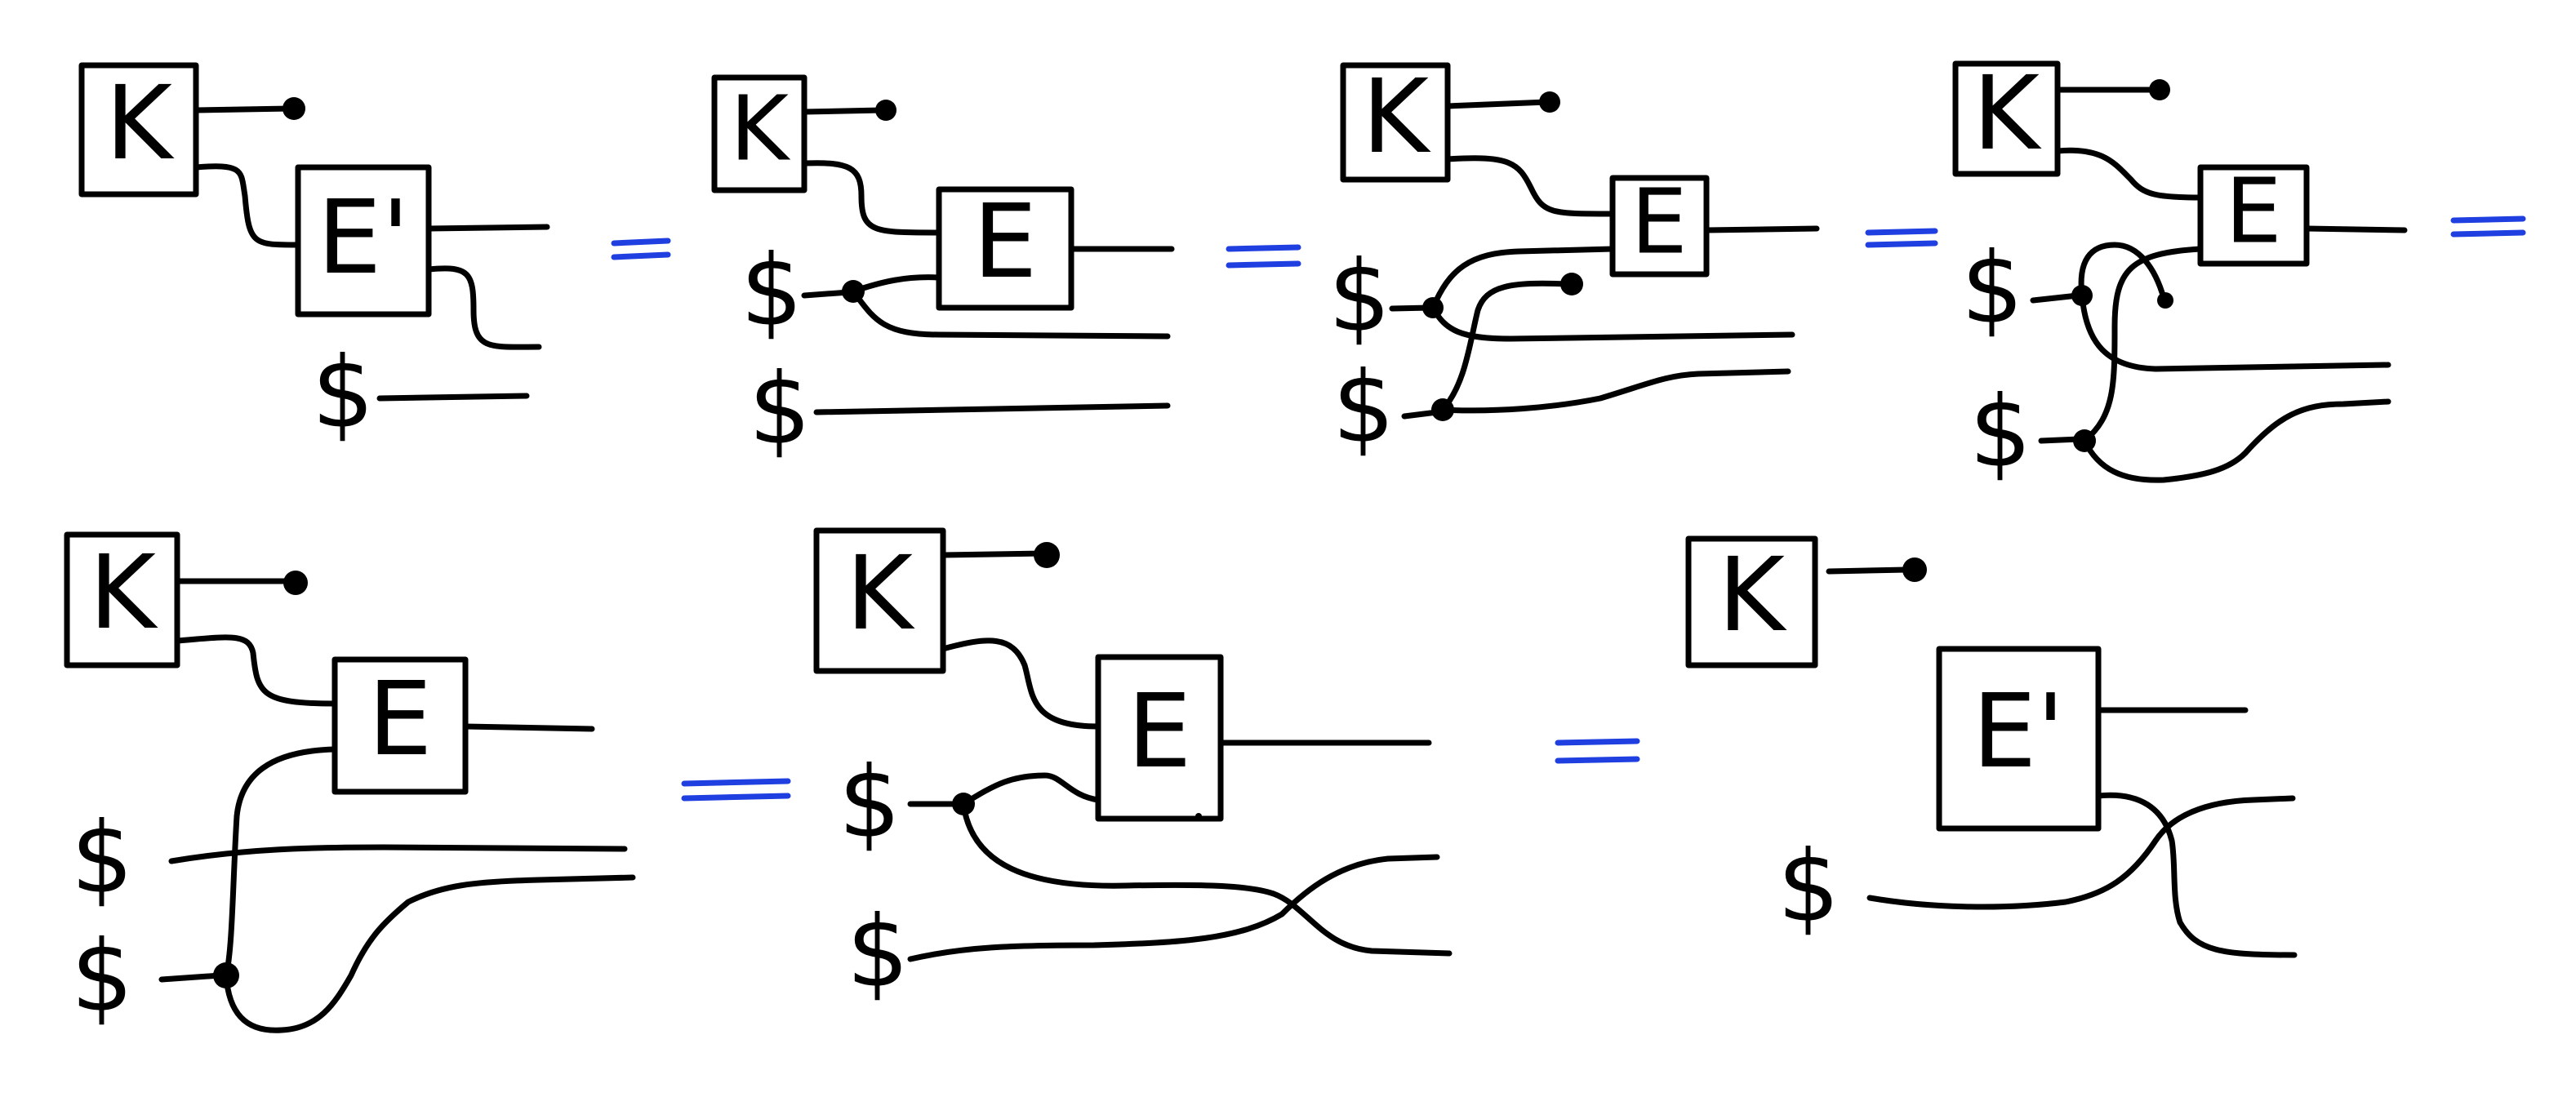  Describe the element at coordinates (2165, 300) in the screenshot. I see `copy-1-discard-dot` at that location.